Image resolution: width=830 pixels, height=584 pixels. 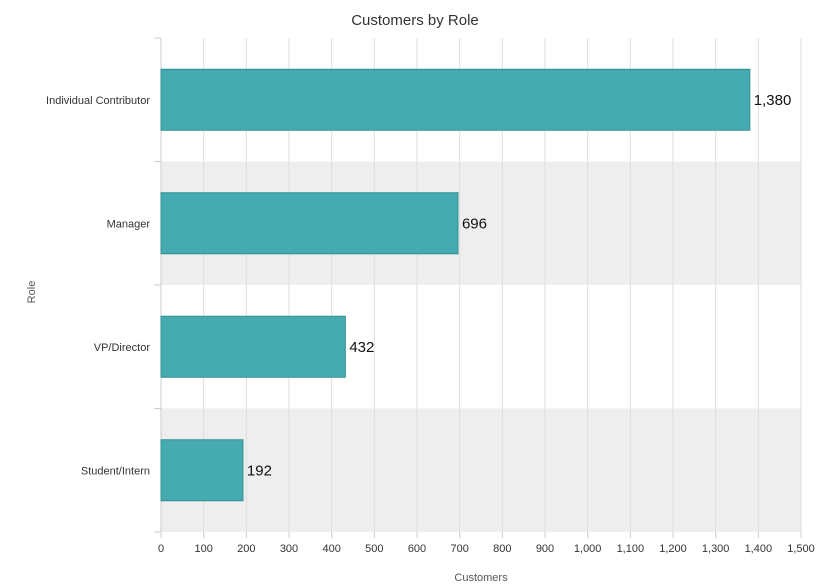 I want to click on x-axis-title: Customers, so click(x=481, y=578).